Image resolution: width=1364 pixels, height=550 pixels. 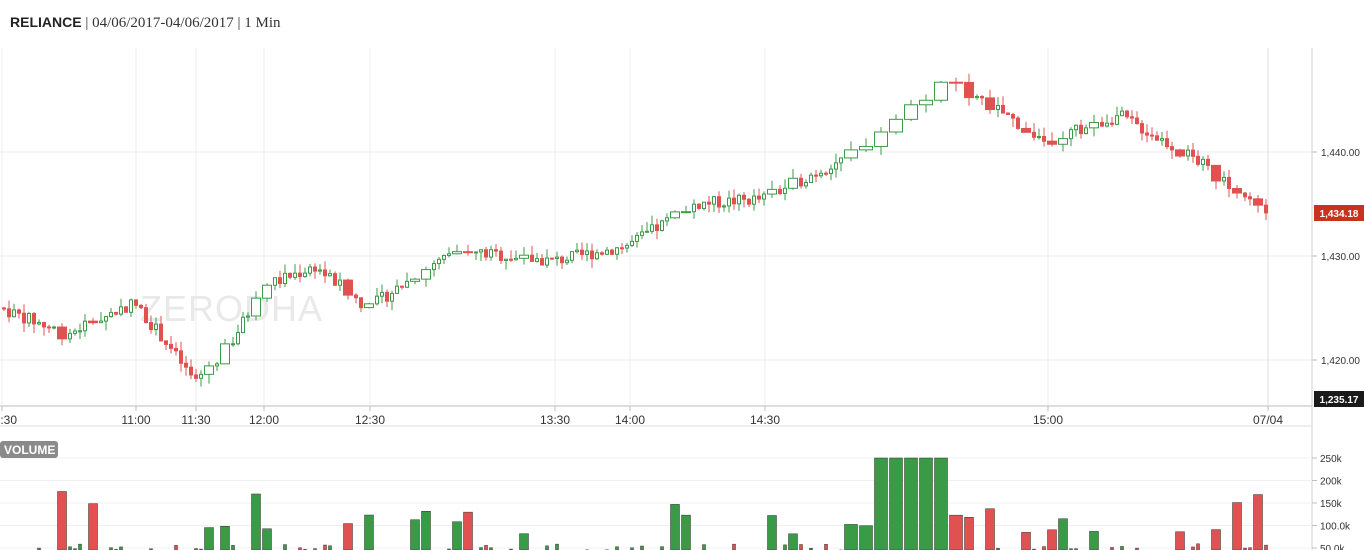 I want to click on time-tick-label: 11:00, so click(x=135, y=420).